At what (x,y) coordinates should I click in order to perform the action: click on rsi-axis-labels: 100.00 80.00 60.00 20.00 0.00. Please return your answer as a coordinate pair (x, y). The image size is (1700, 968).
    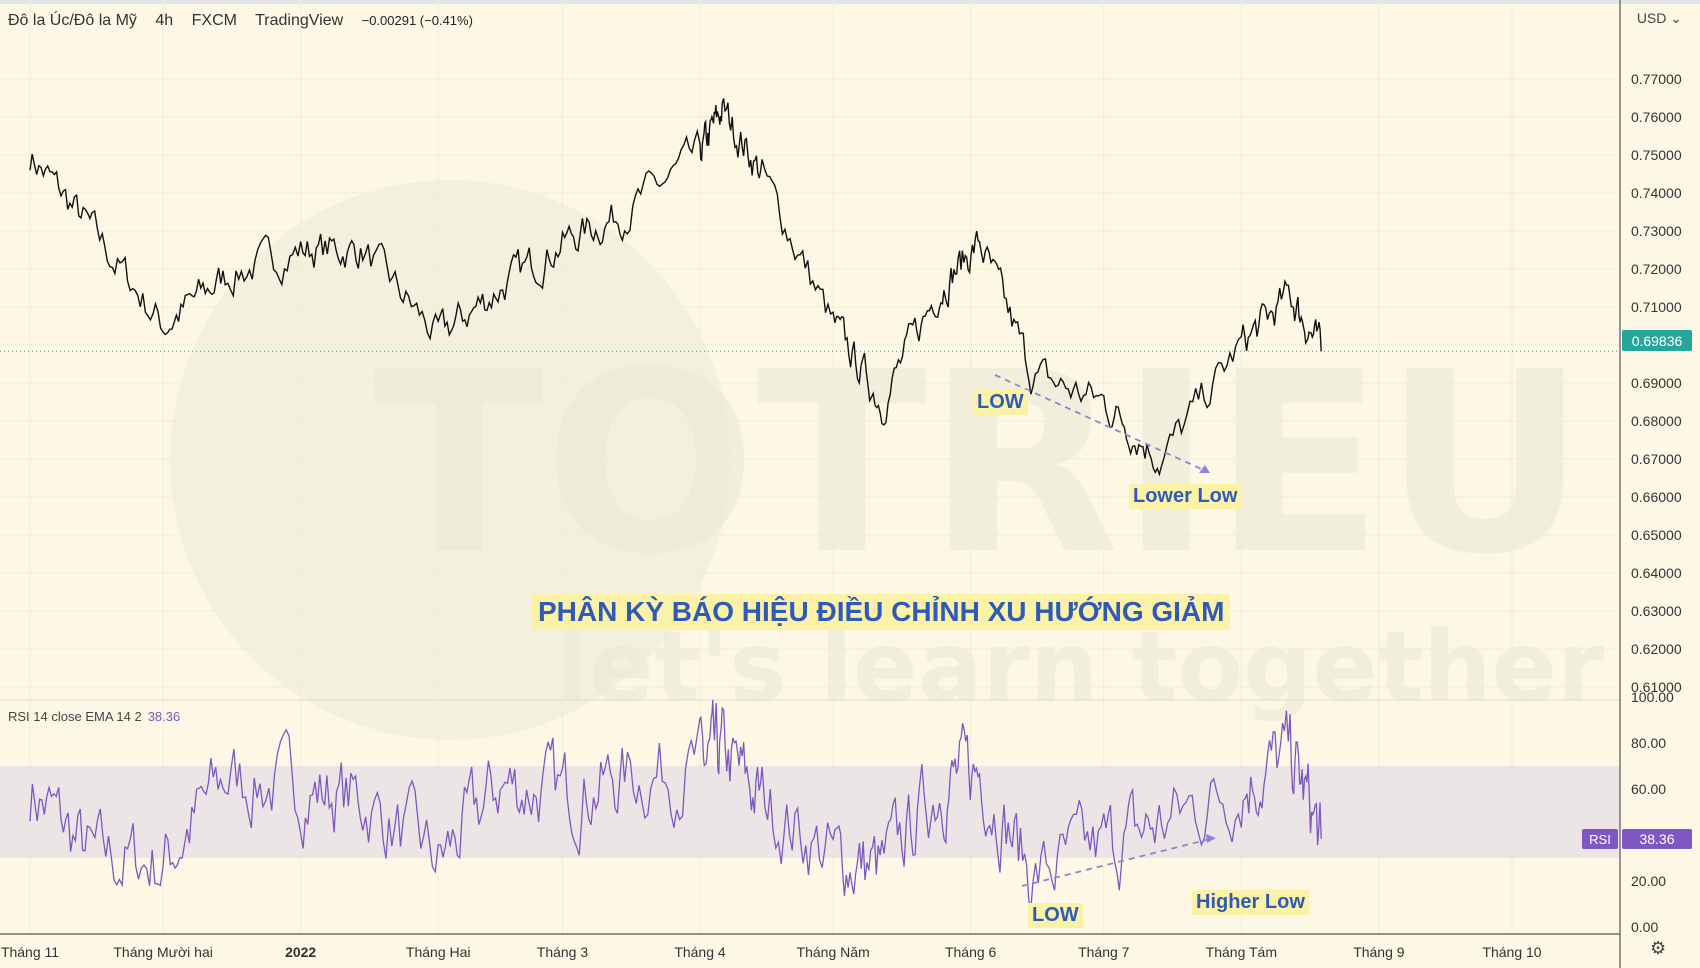
    Looking at the image, I should click on (1652, 812).